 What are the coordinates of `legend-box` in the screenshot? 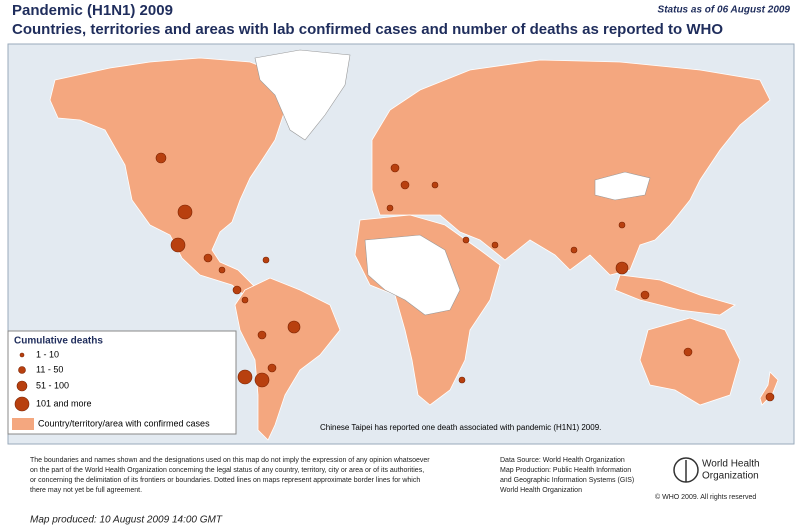 It's located at (122, 382).